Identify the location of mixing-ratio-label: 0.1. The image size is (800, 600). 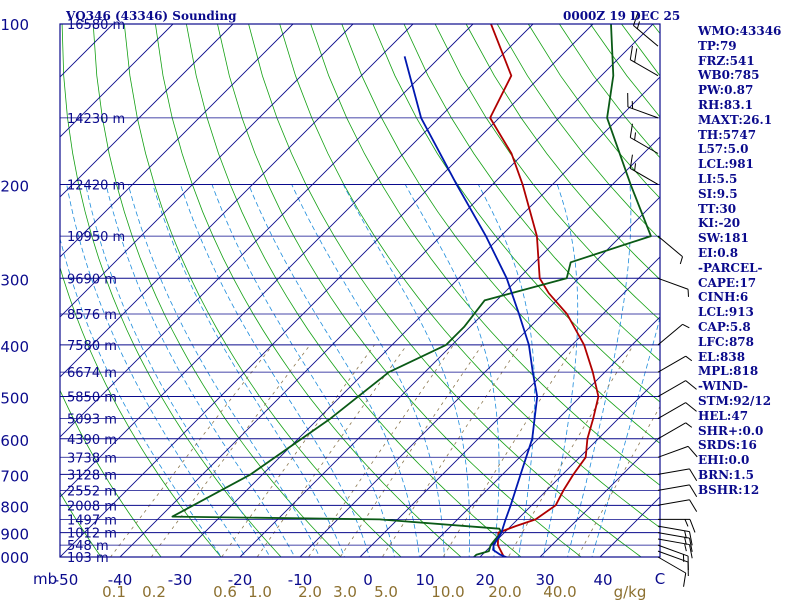
(114, 591).